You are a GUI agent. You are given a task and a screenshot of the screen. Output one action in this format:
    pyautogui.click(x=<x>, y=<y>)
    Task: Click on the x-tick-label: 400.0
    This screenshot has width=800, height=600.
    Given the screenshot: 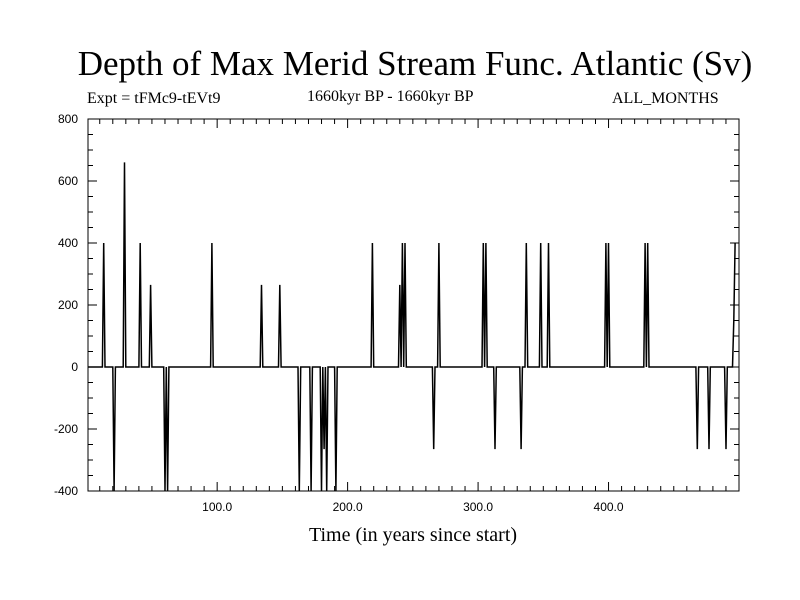 What is the action you would take?
    pyautogui.click(x=609, y=507)
    